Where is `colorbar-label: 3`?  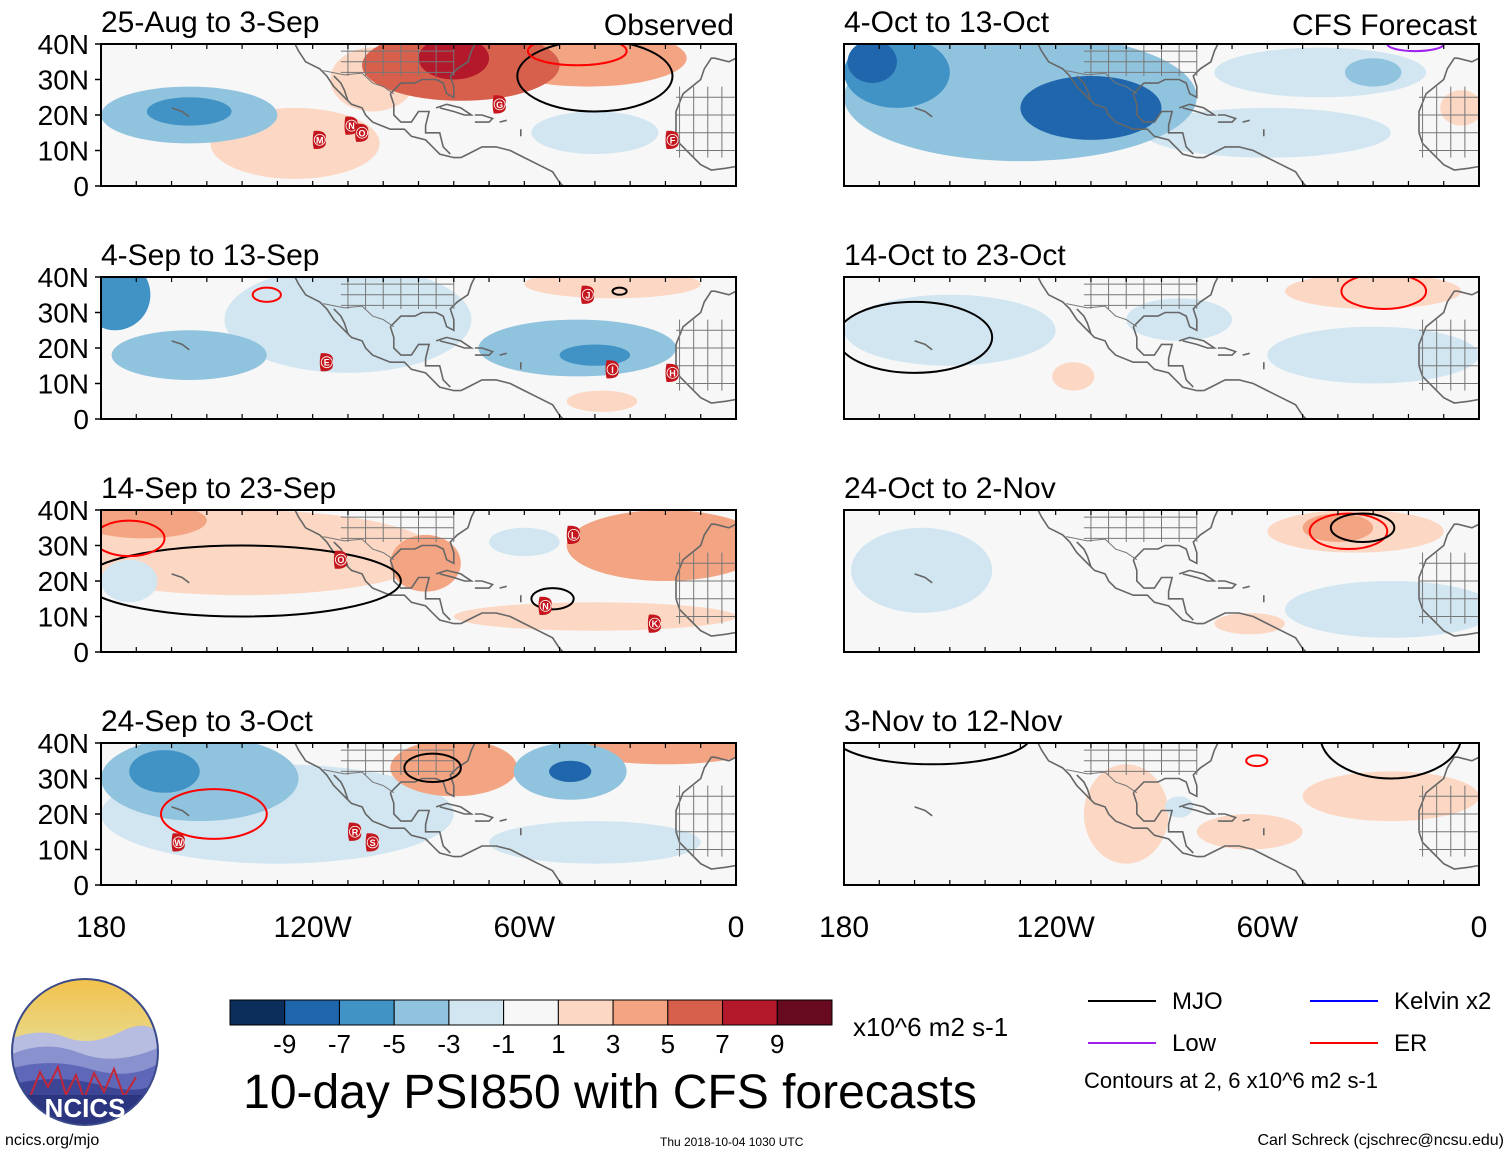 colorbar-label: 3 is located at coordinates (613, 1044).